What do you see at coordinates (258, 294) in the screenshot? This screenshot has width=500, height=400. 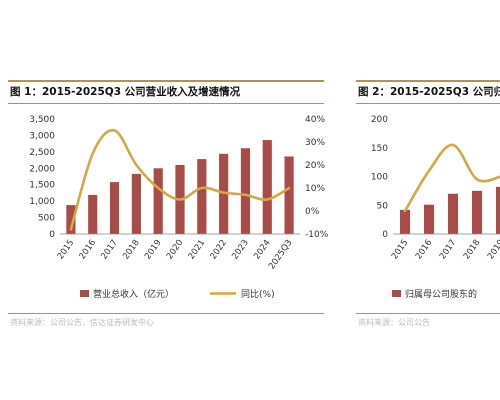 I see `chart1-legend-line-label: 同比(%)` at bounding box center [258, 294].